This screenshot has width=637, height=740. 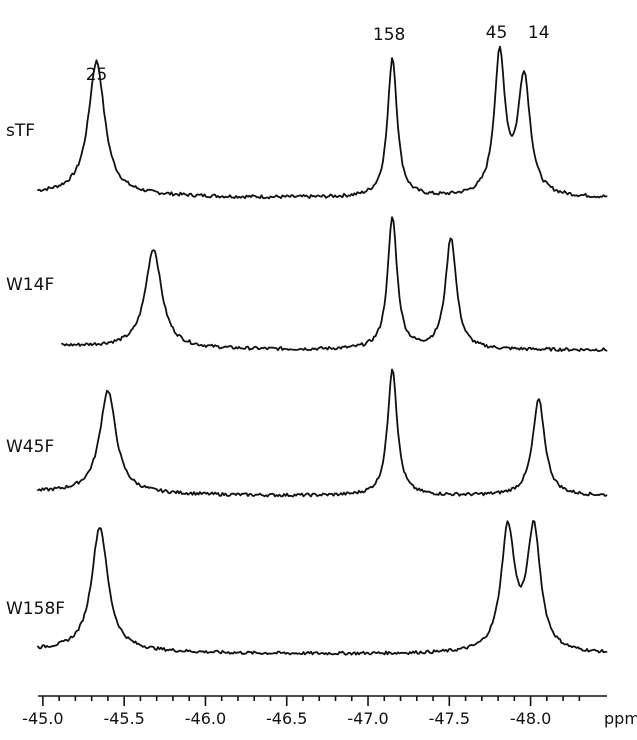 I want to click on x-tick-label: -47.0, so click(x=367, y=718).